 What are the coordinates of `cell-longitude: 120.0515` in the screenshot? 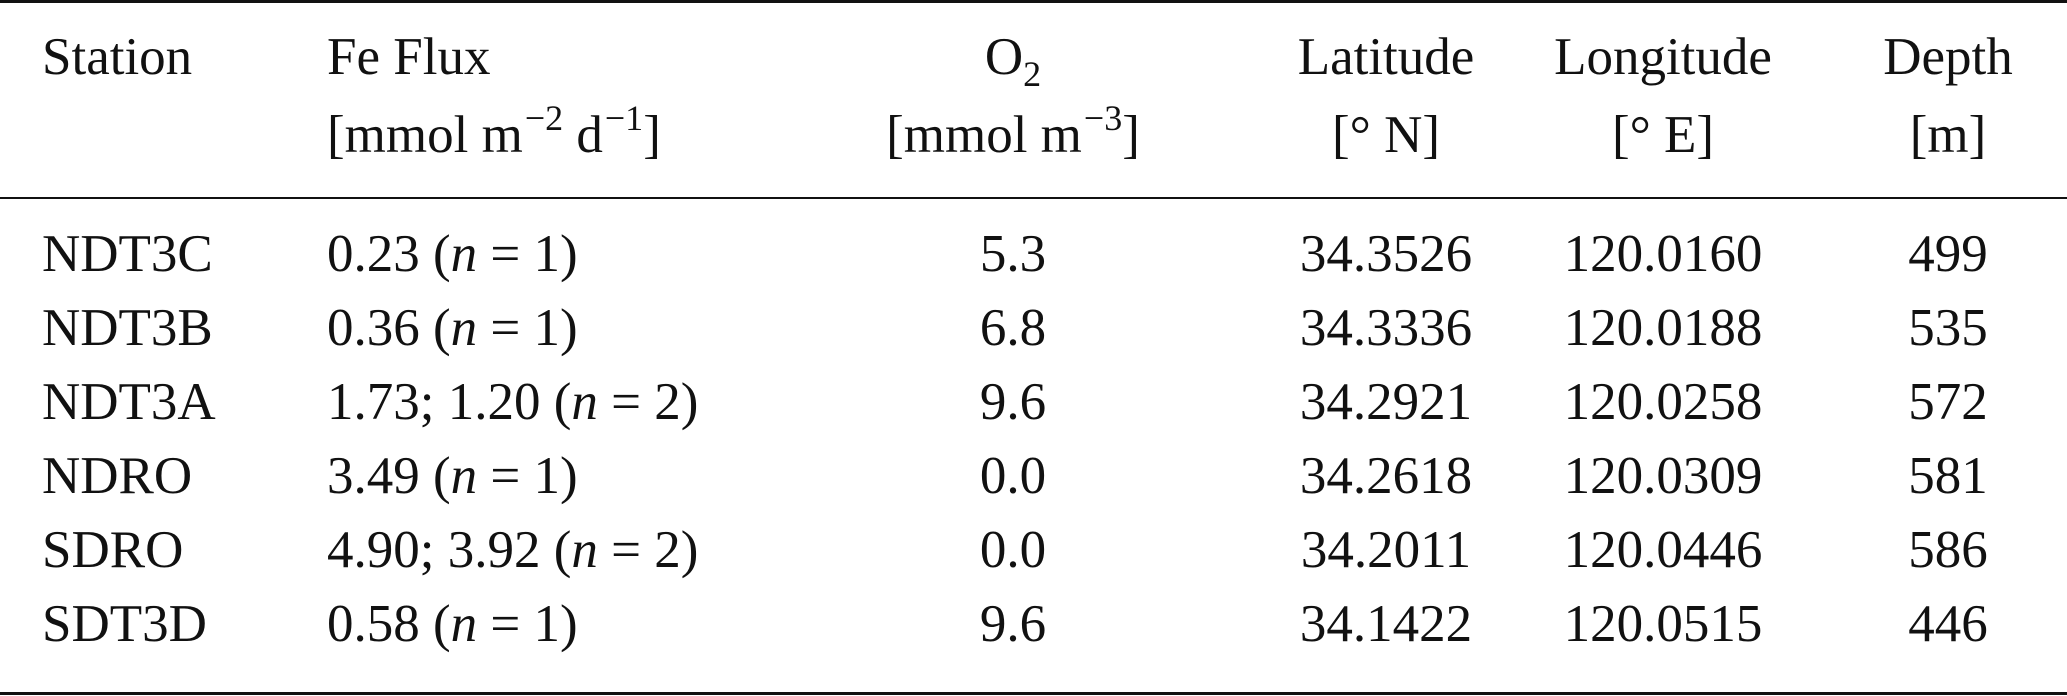 It's located at (1663, 624).